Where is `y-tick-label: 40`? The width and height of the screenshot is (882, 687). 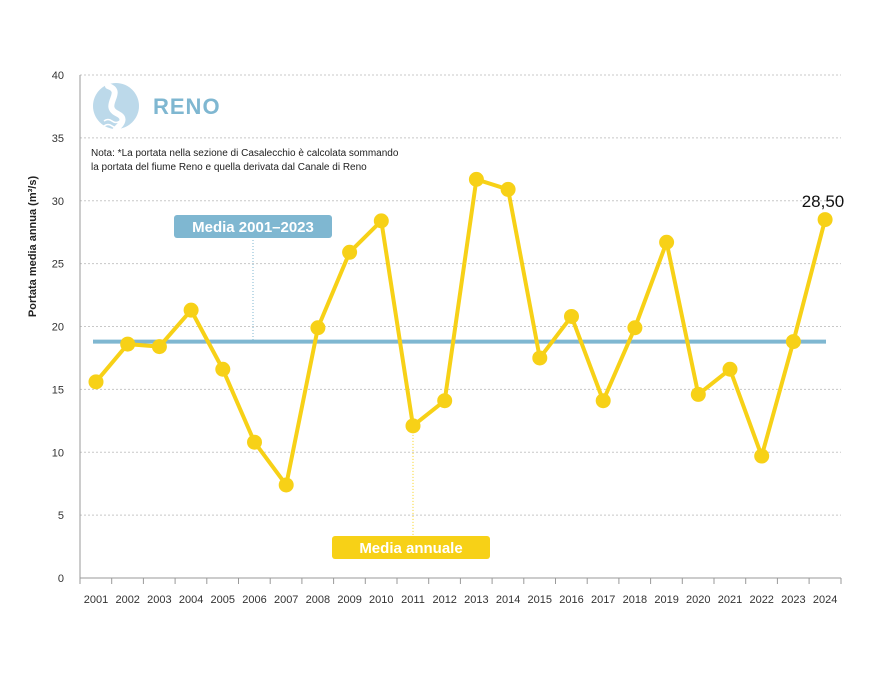
y-tick-label: 40 is located at coordinates (58, 76).